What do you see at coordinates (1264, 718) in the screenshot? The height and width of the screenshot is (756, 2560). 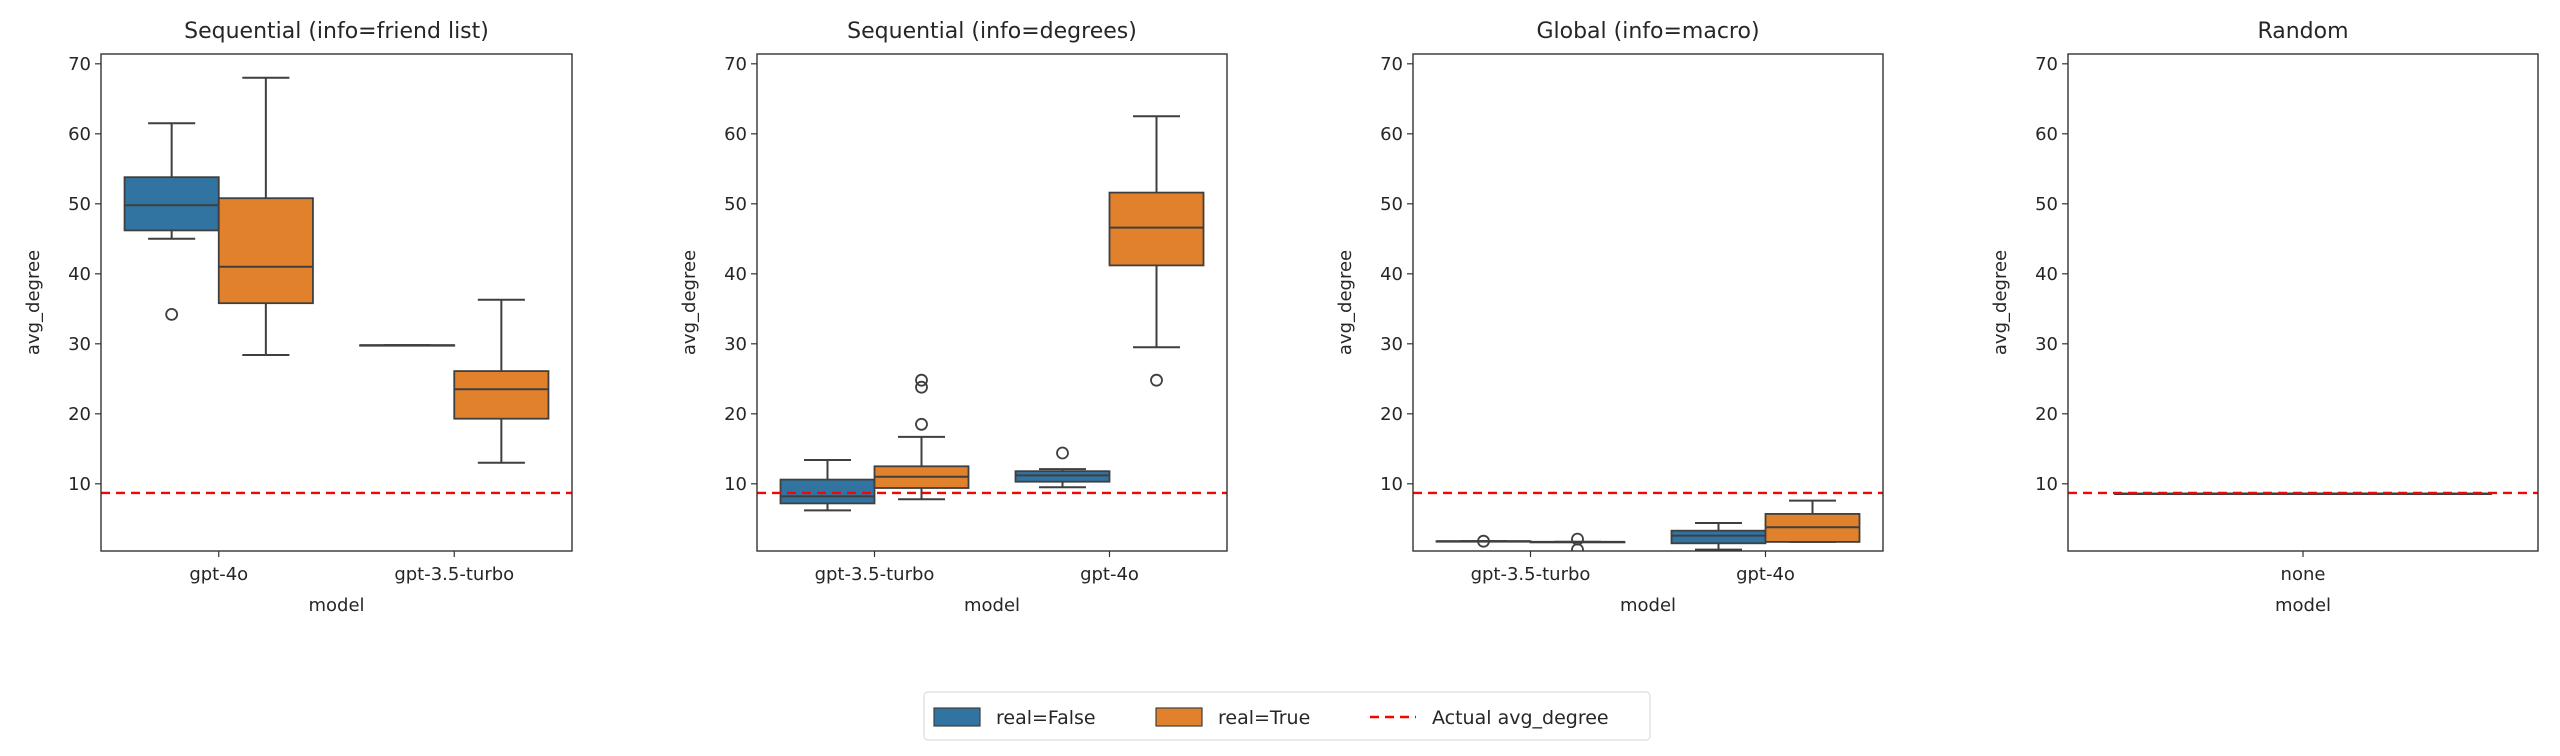 I see `legend-label: real=True` at bounding box center [1264, 718].